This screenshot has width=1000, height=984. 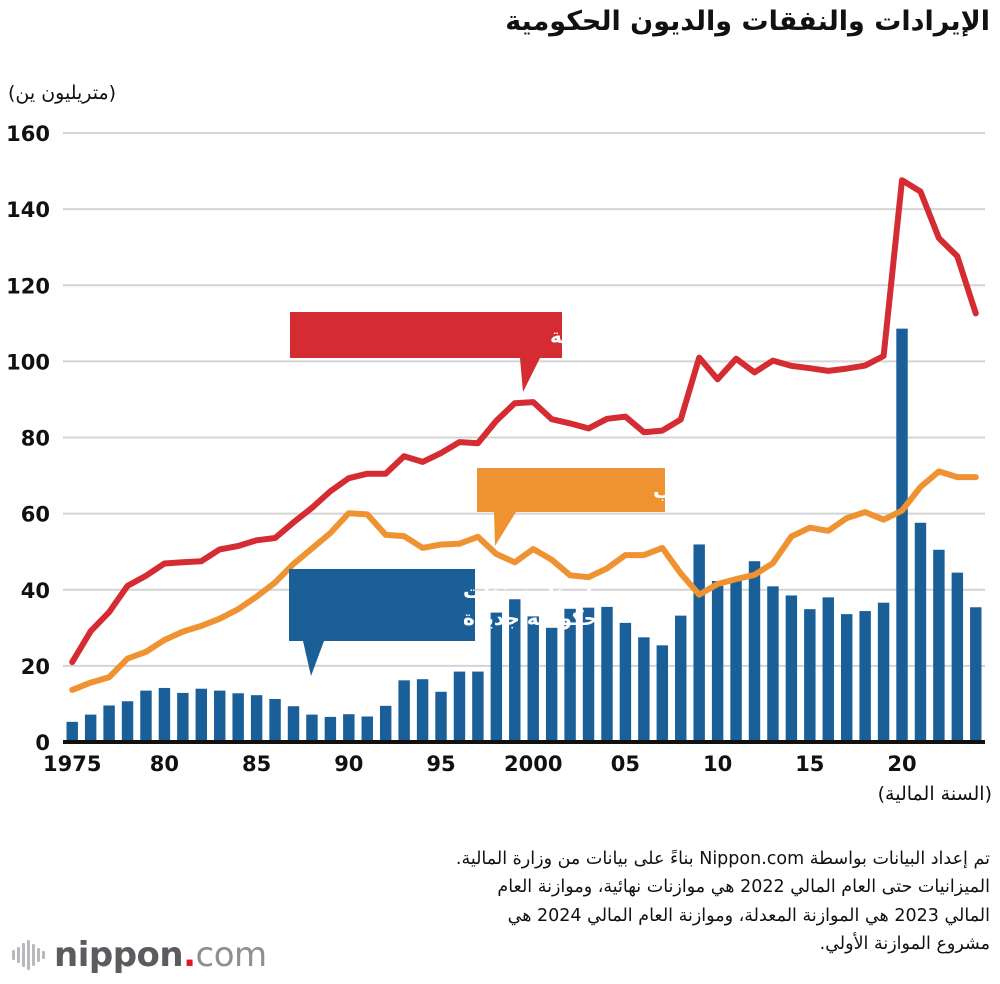 I want to click on y-tick-label: 40, so click(x=35, y=591).